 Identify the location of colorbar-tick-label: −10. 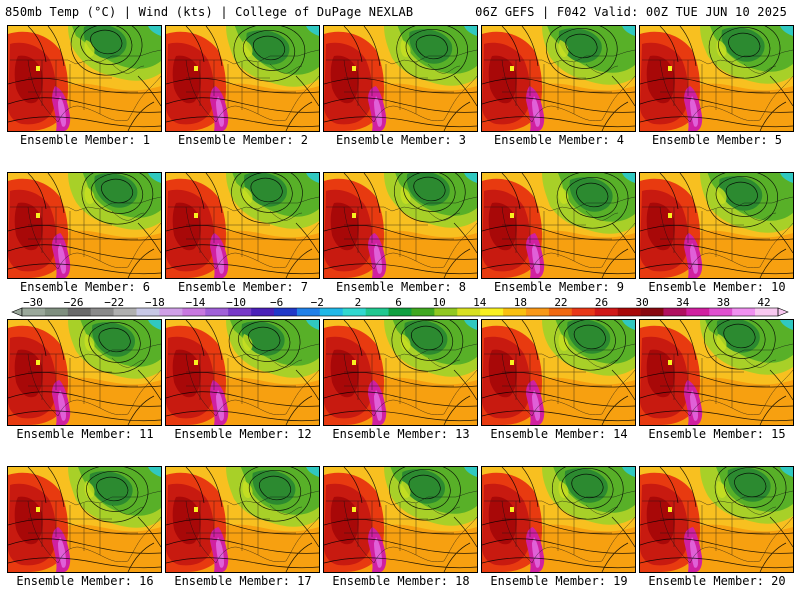
(236, 302).